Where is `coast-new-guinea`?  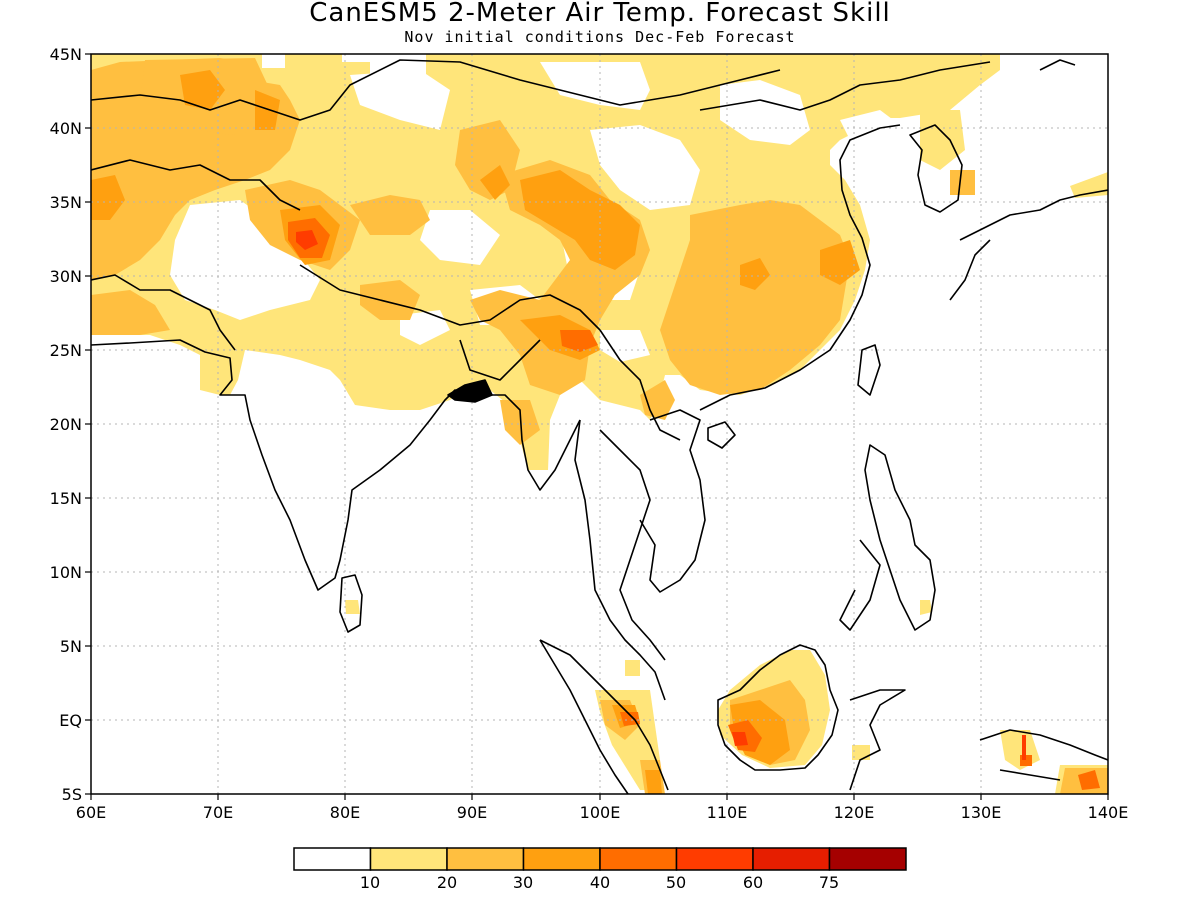 coast-new-guinea is located at coordinates (1043, 745).